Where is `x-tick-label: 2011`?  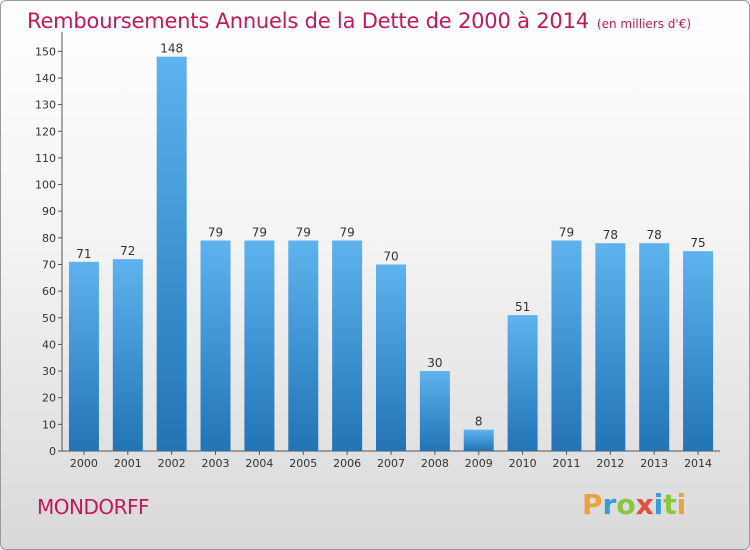 x-tick-label: 2011 is located at coordinates (566, 463).